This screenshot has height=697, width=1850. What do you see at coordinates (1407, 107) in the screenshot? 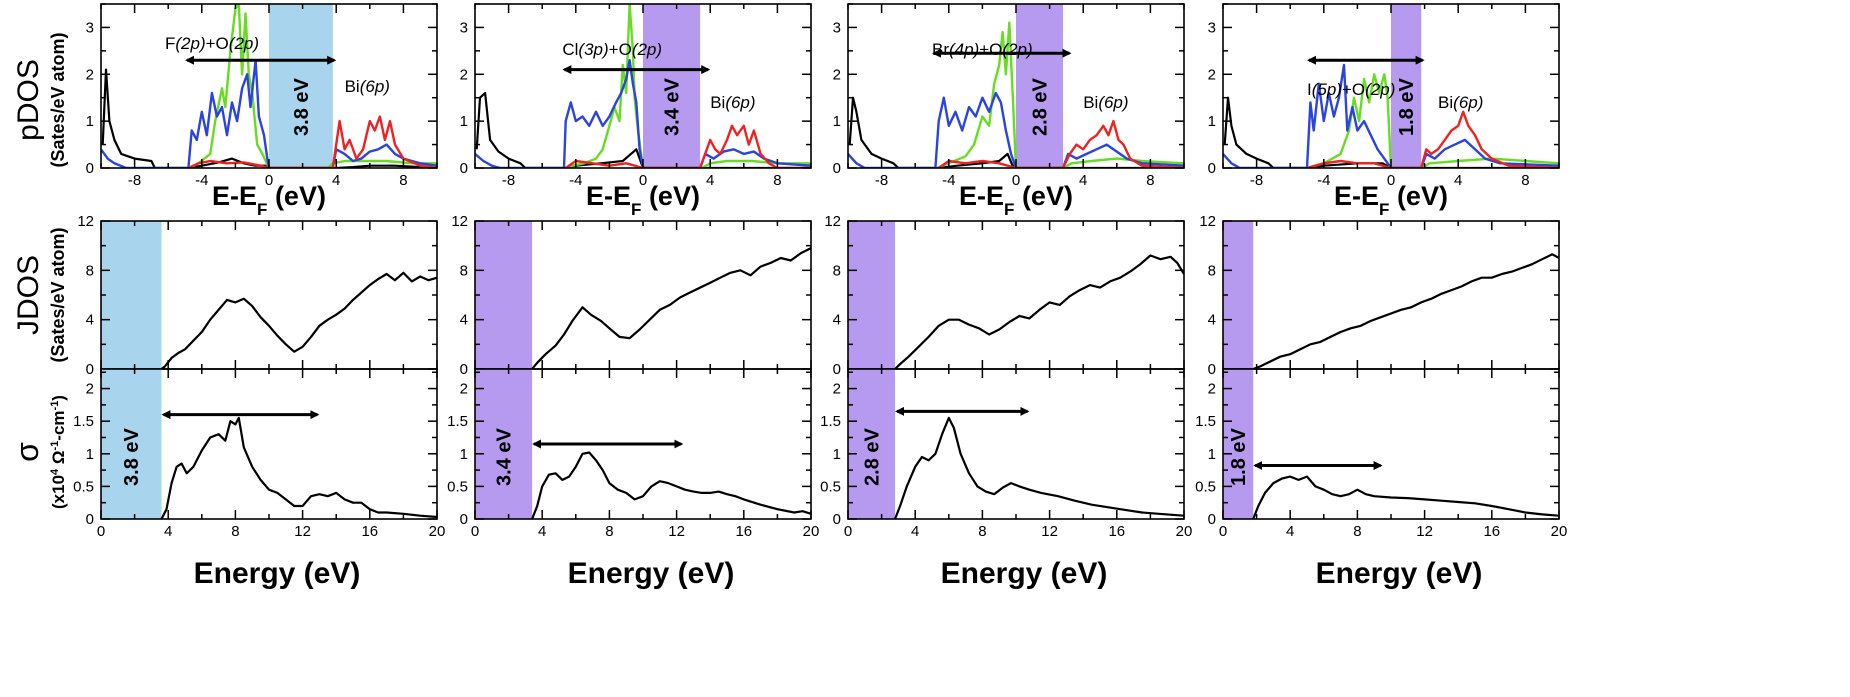
I see `band-gap-label: 1.8 eV` at bounding box center [1407, 107].